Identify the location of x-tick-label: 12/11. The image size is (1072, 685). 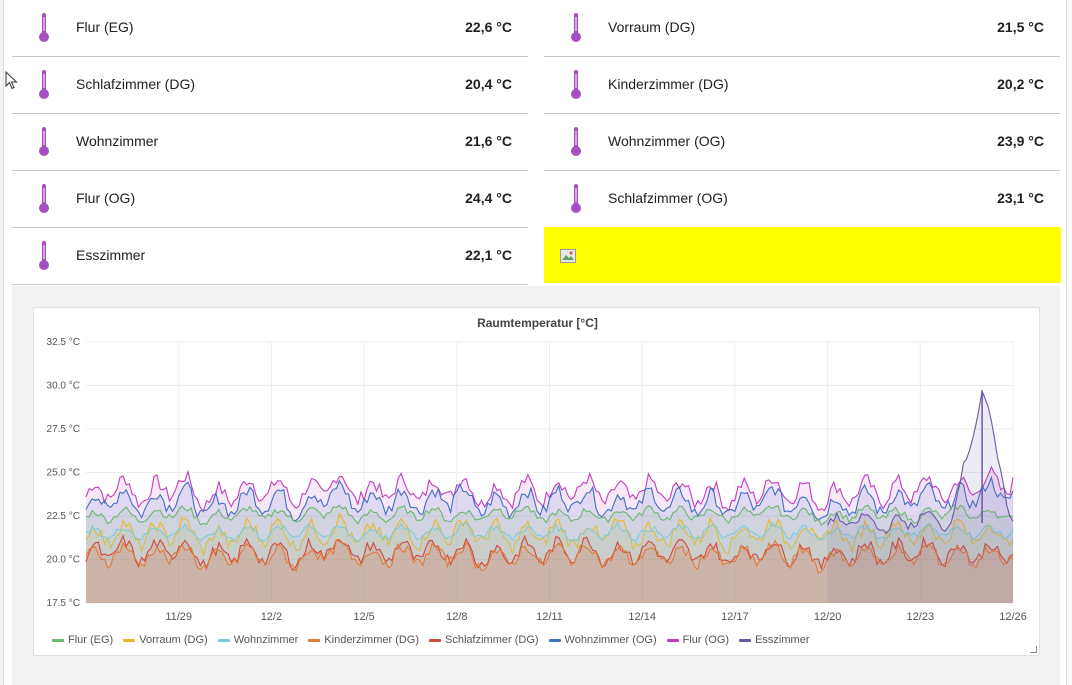
(549, 617).